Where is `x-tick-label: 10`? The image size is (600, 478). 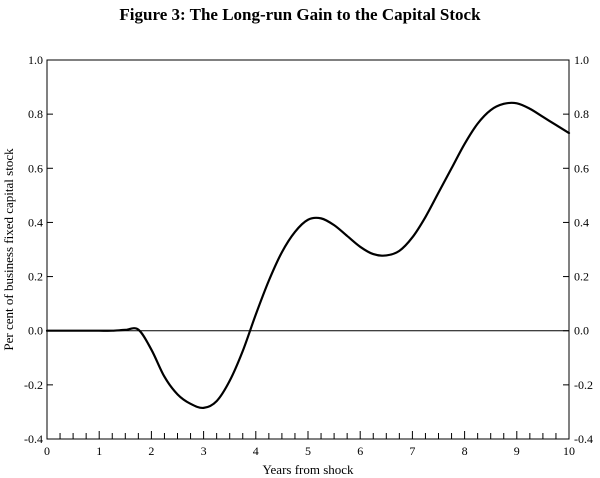 x-tick-label: 10 is located at coordinates (569, 451).